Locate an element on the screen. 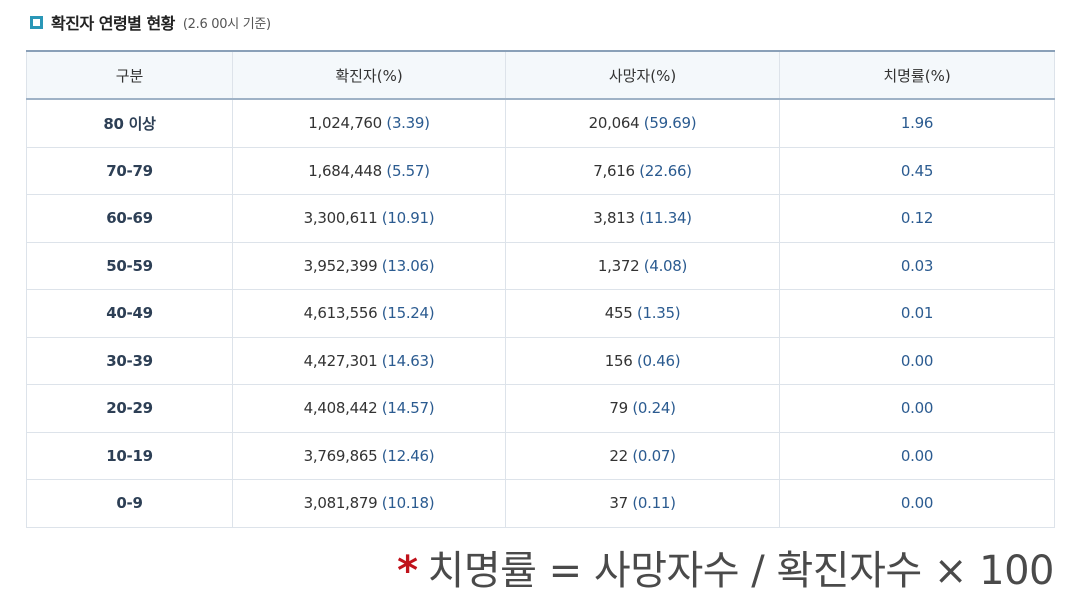  confirmed-percent: (12.46) is located at coordinates (408, 455).